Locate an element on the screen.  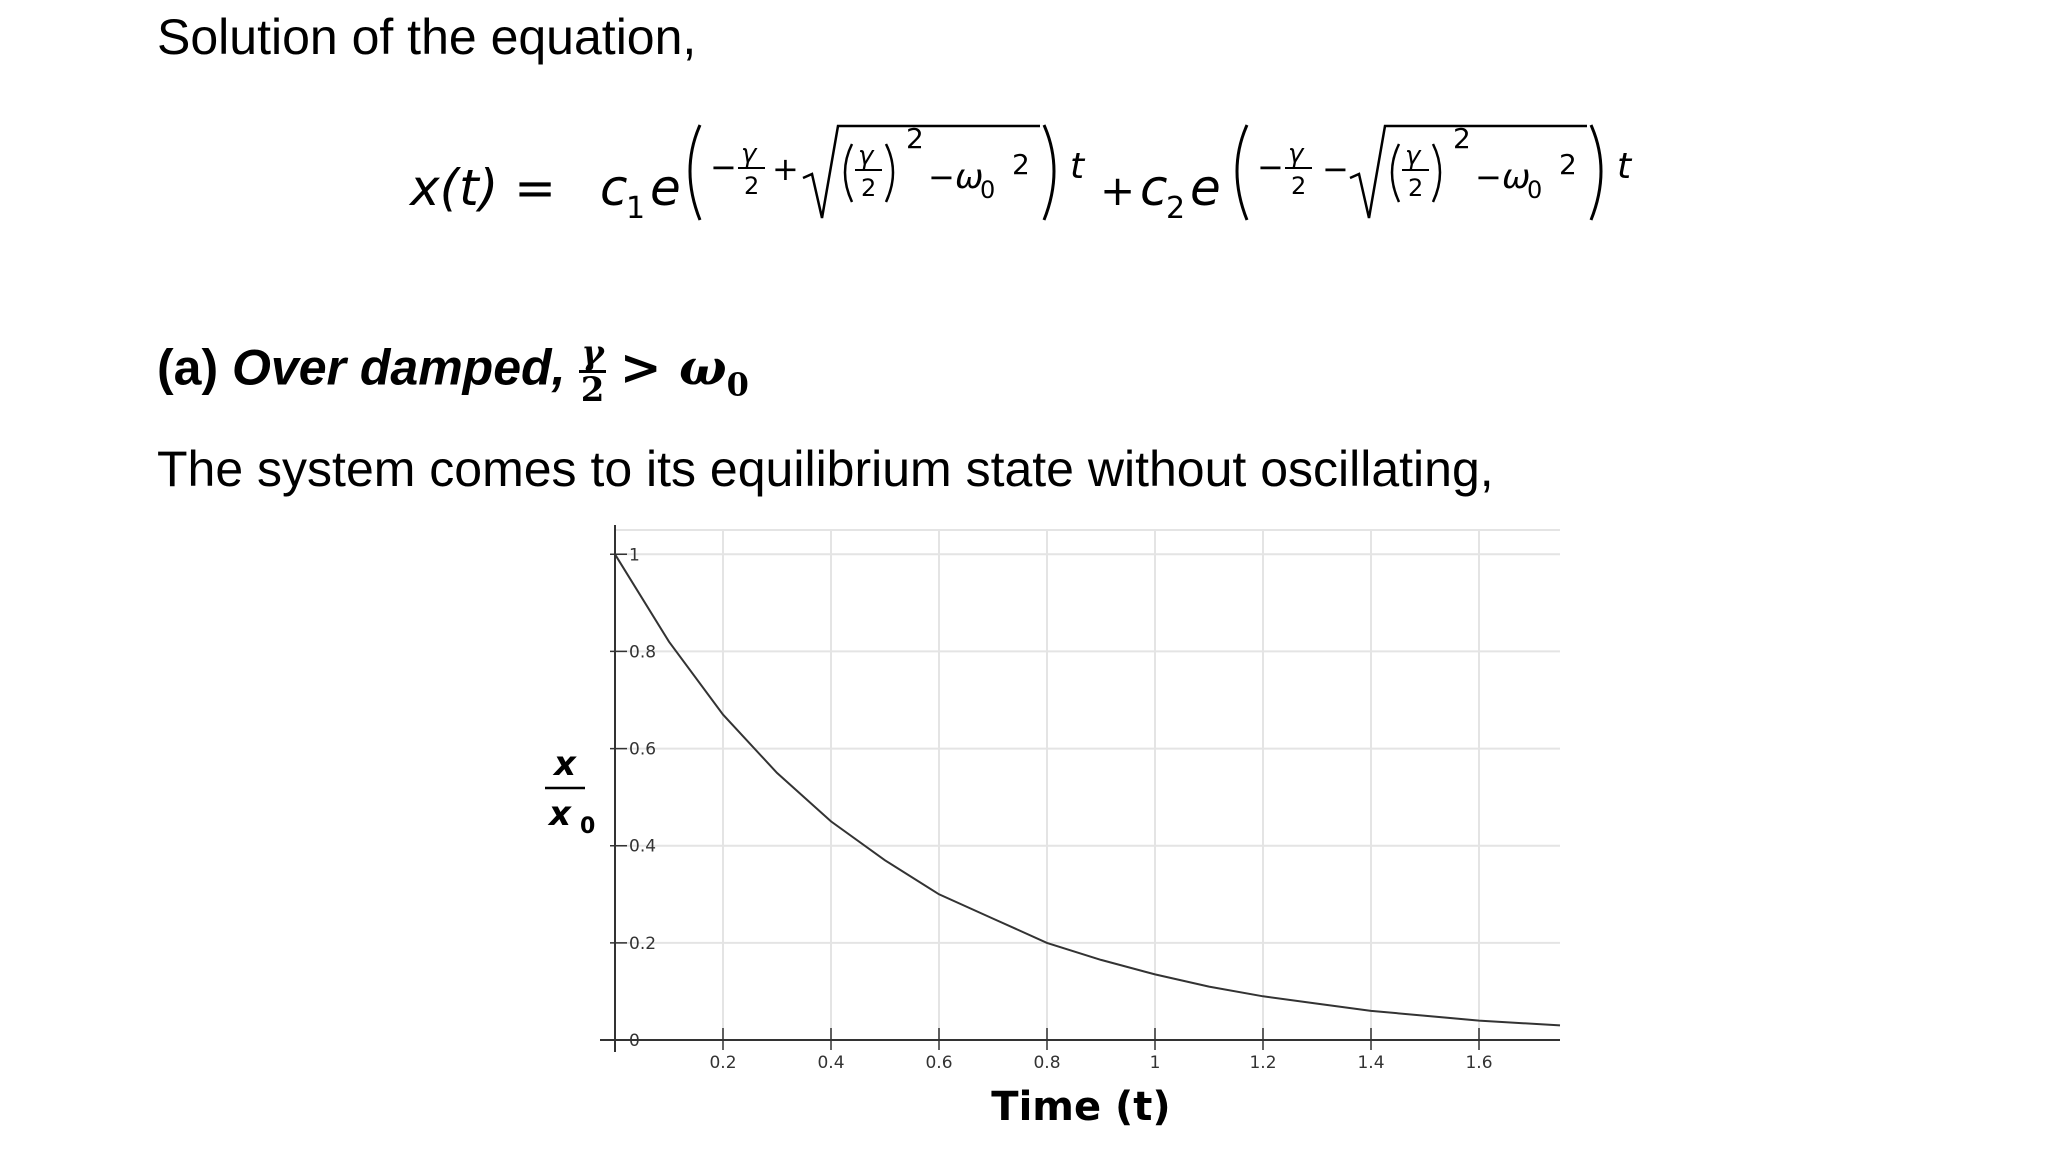
equation-lhs: x(t) = is located at coordinates (482, 188).